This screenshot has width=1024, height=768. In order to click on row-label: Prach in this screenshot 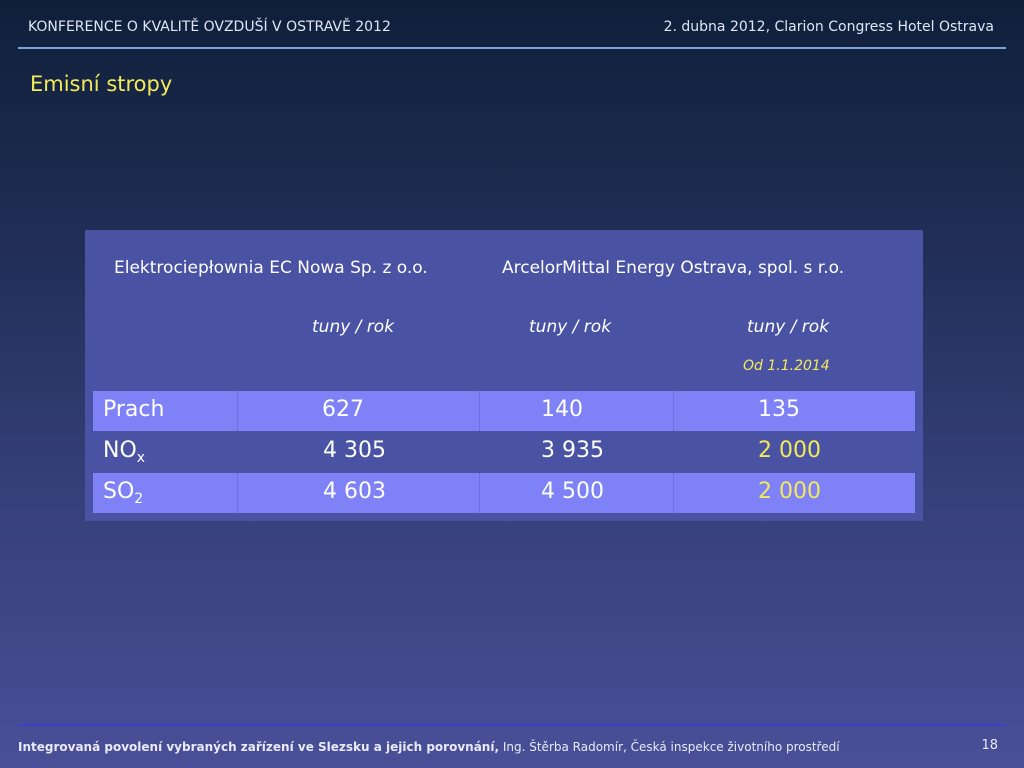, I will do `click(133, 410)`.